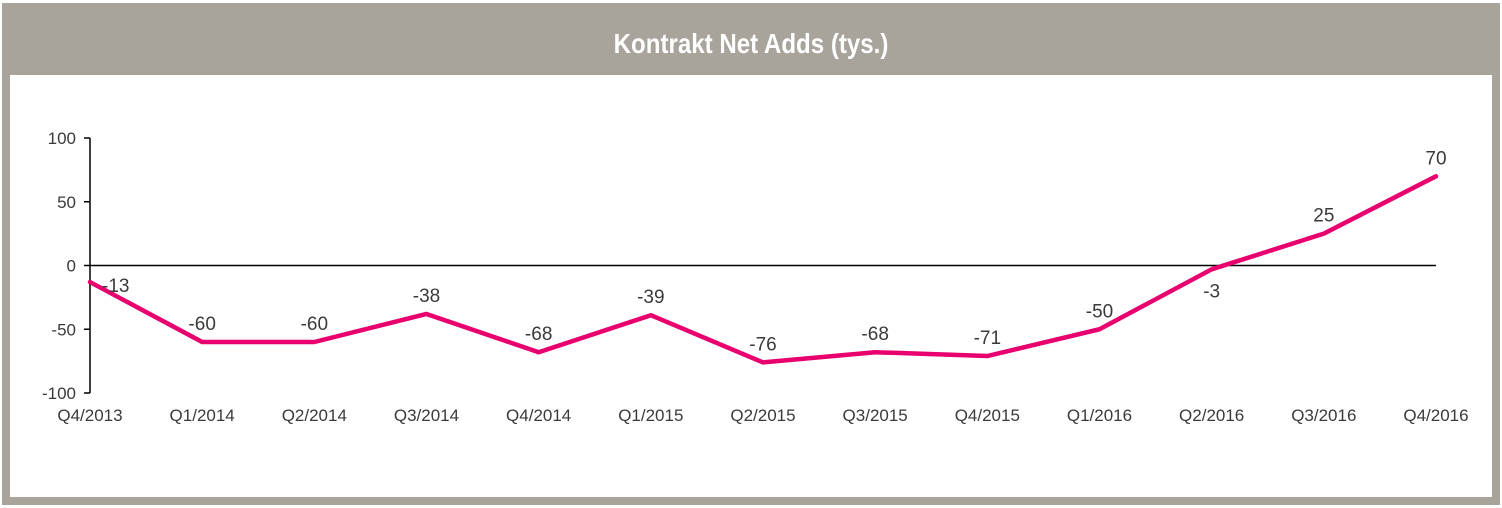 The image size is (1502, 508). What do you see at coordinates (751, 43) in the screenshot?
I see `chart-title: Kontrakt Net Adds (tys.)` at bounding box center [751, 43].